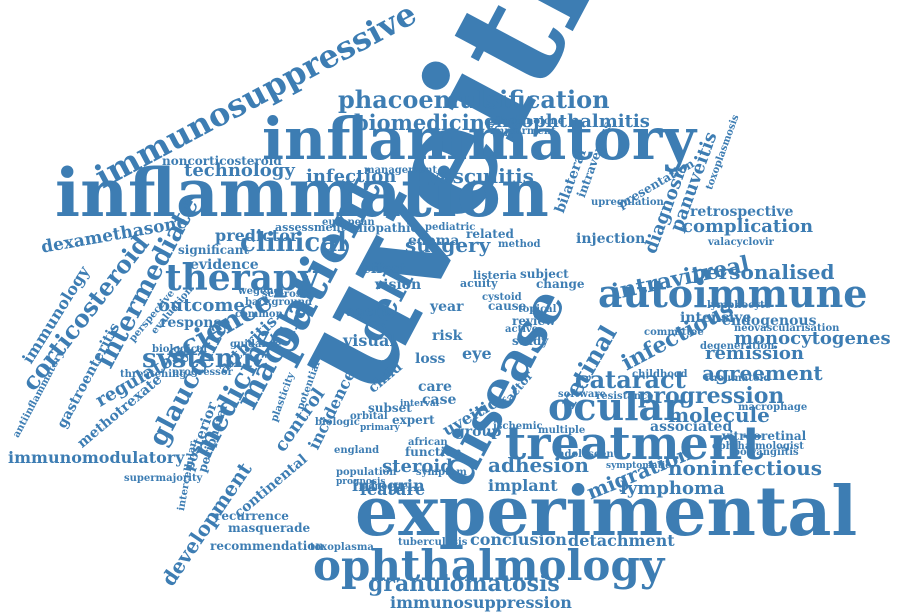  What do you see at coordinates (742, 212) in the screenshot?
I see `word-retrospective: retrospective` at bounding box center [742, 212].